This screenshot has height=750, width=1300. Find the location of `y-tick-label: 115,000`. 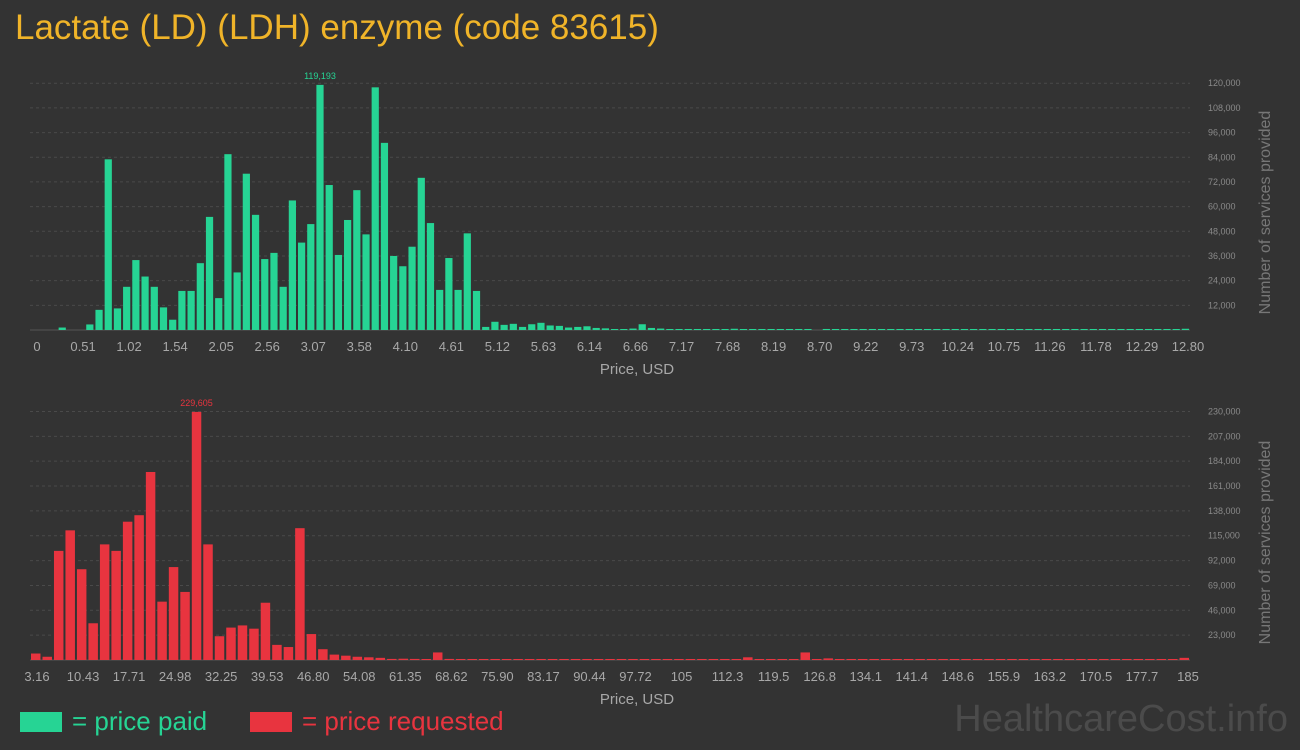

y-tick-label: 115,000 is located at coordinates (1224, 536).